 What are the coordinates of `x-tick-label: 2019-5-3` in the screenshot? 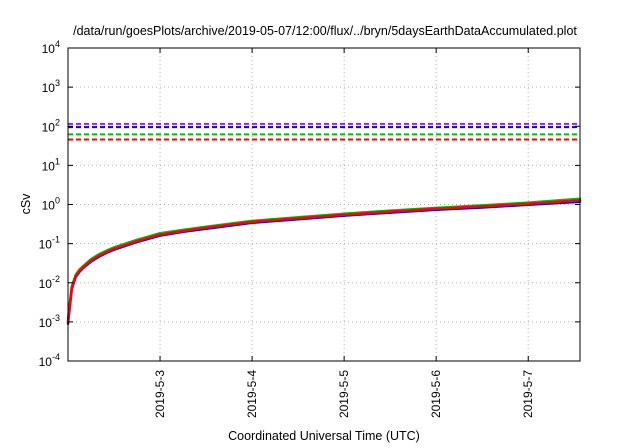 It's located at (160, 394).